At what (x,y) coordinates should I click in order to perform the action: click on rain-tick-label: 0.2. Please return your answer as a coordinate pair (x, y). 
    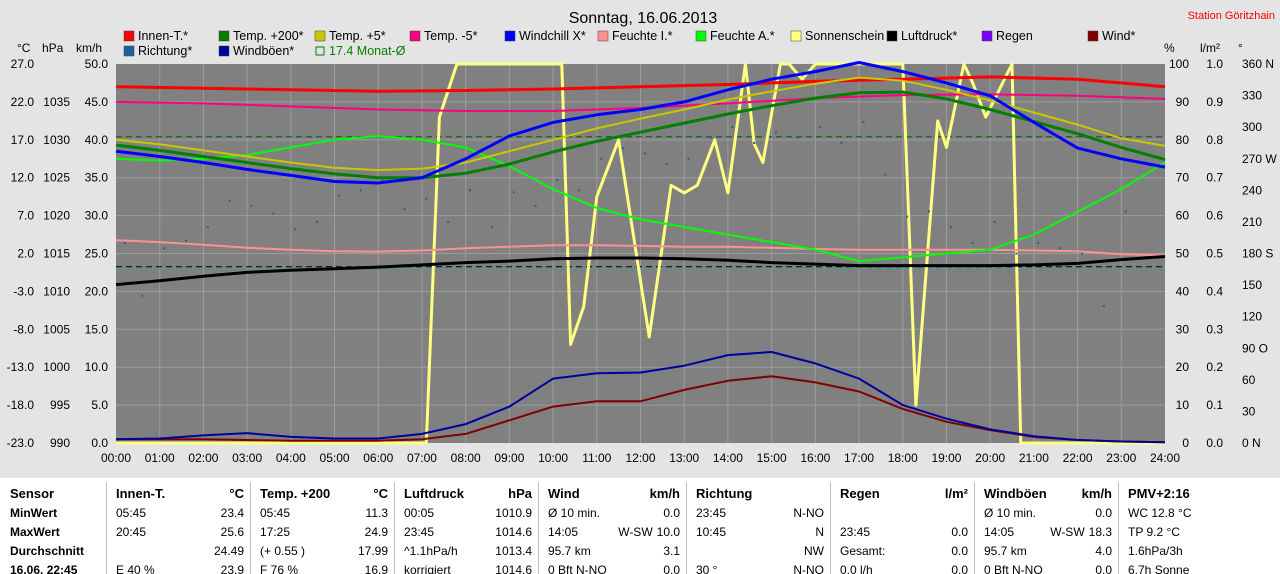
    Looking at the image, I should click on (1214, 367).